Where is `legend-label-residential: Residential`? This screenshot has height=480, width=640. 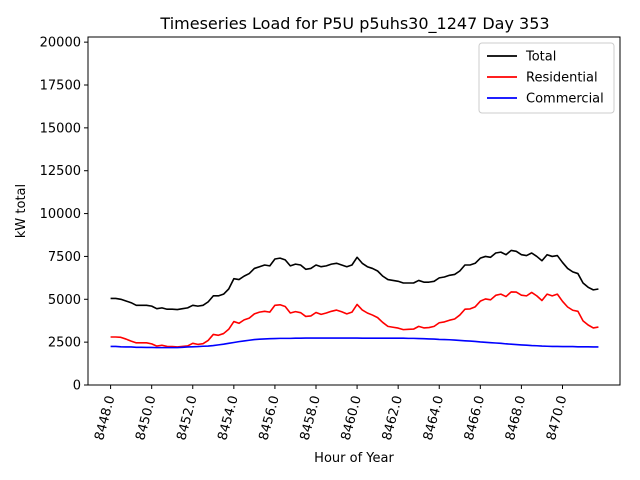
legend-label-residential: Residential is located at coordinates (562, 78).